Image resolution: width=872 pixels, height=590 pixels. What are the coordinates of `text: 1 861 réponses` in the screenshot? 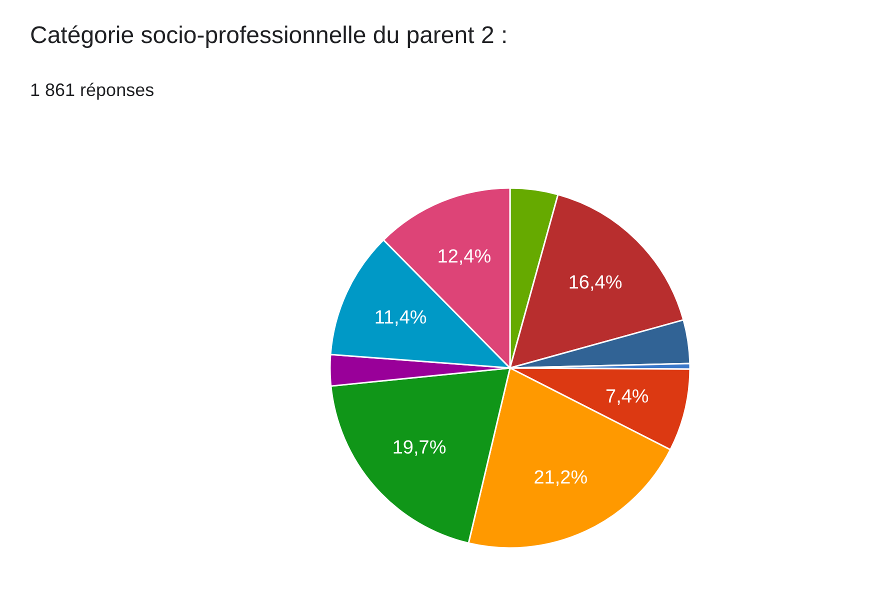 It's located at (92, 90).